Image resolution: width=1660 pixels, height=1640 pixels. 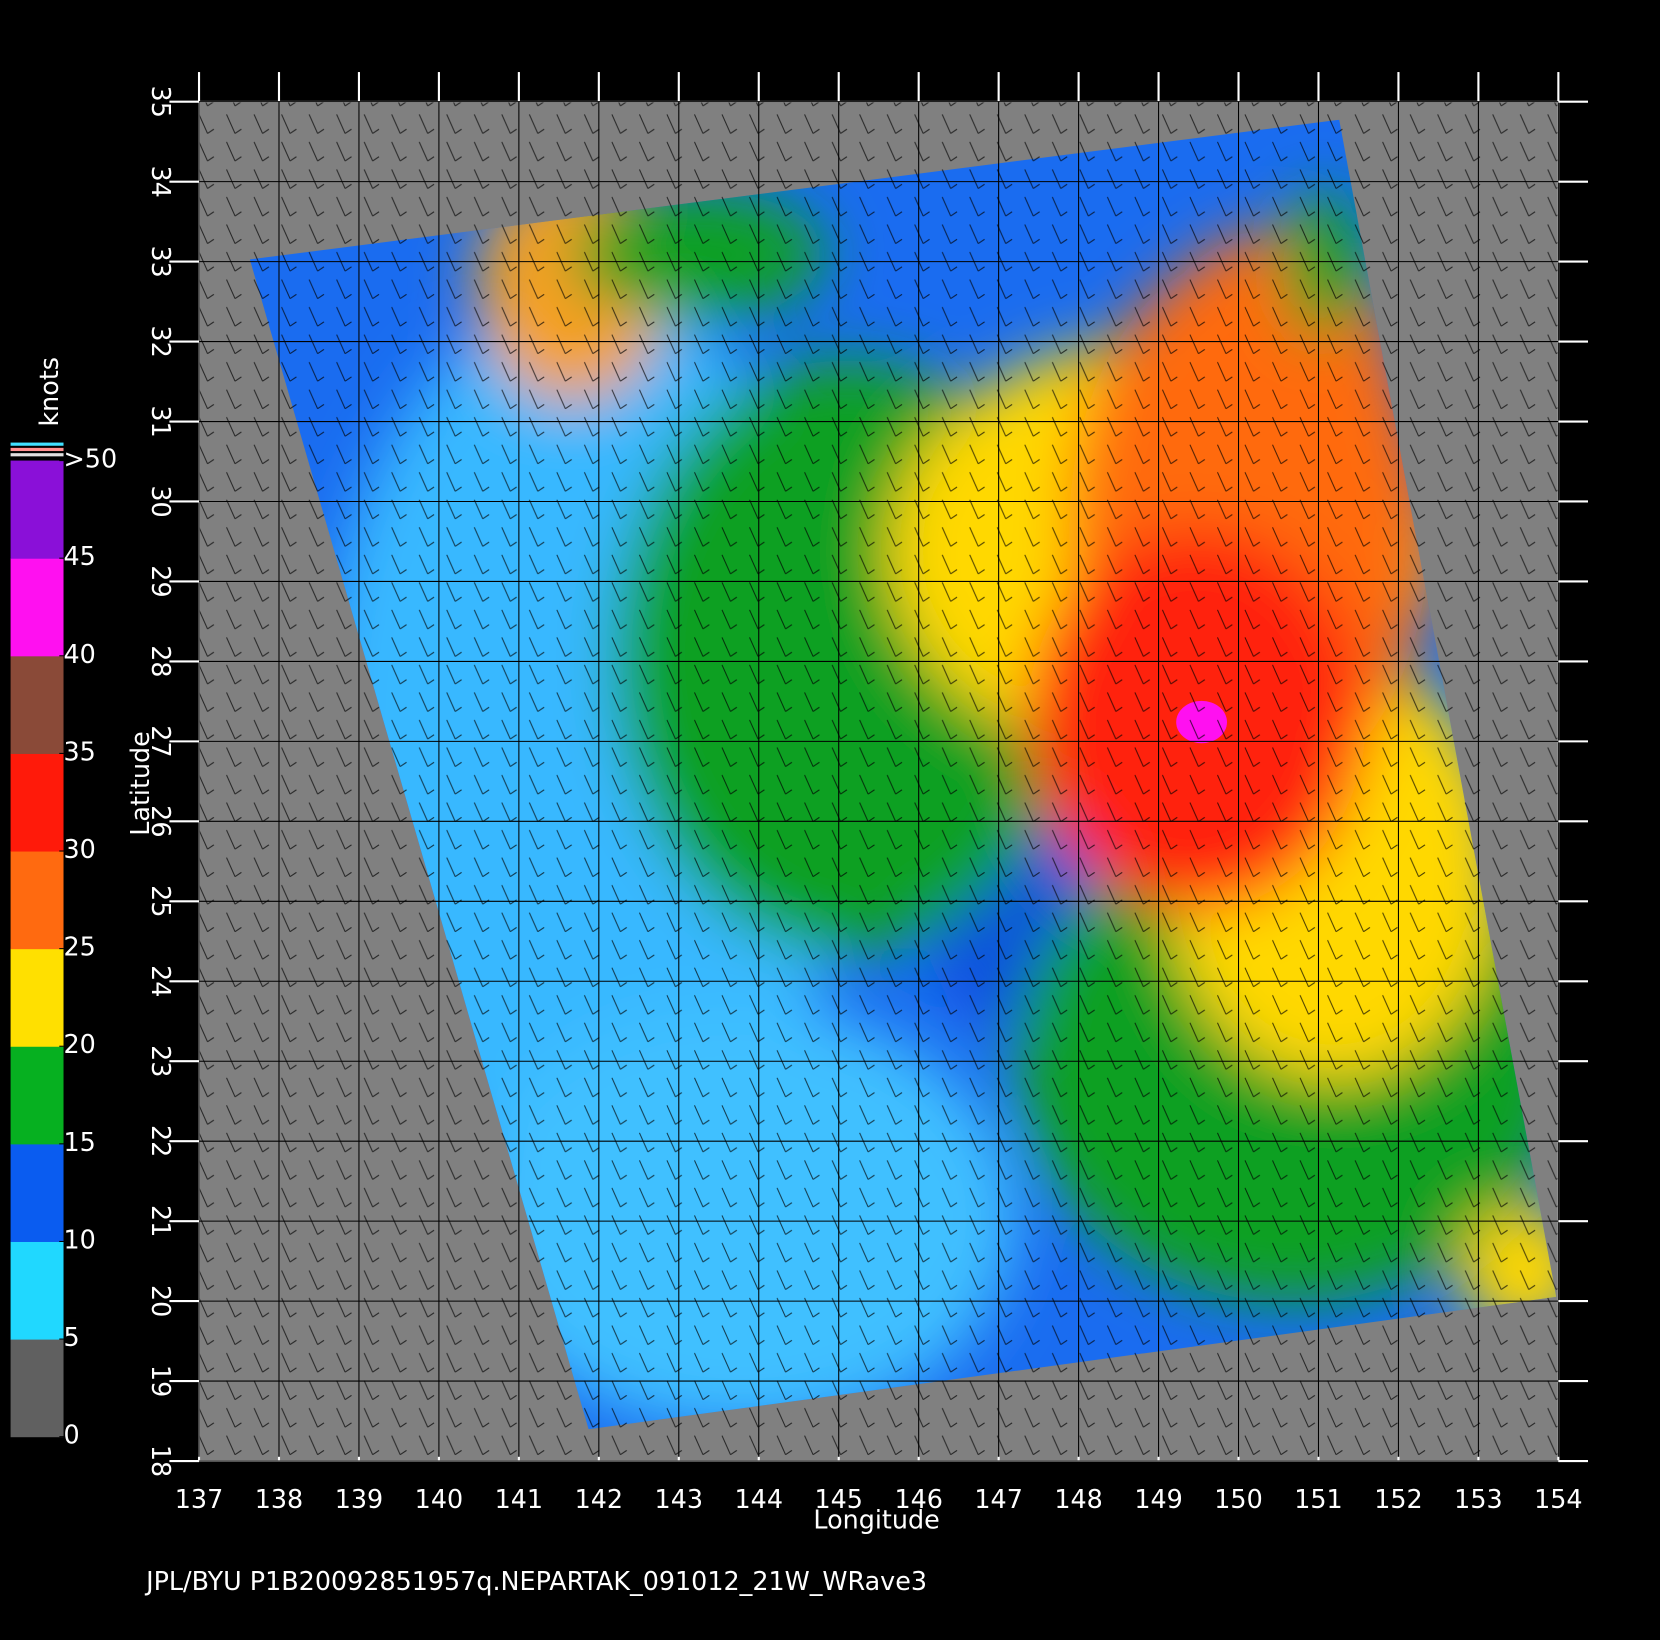 I want to click on y-tick-label: 27, so click(x=161, y=741).